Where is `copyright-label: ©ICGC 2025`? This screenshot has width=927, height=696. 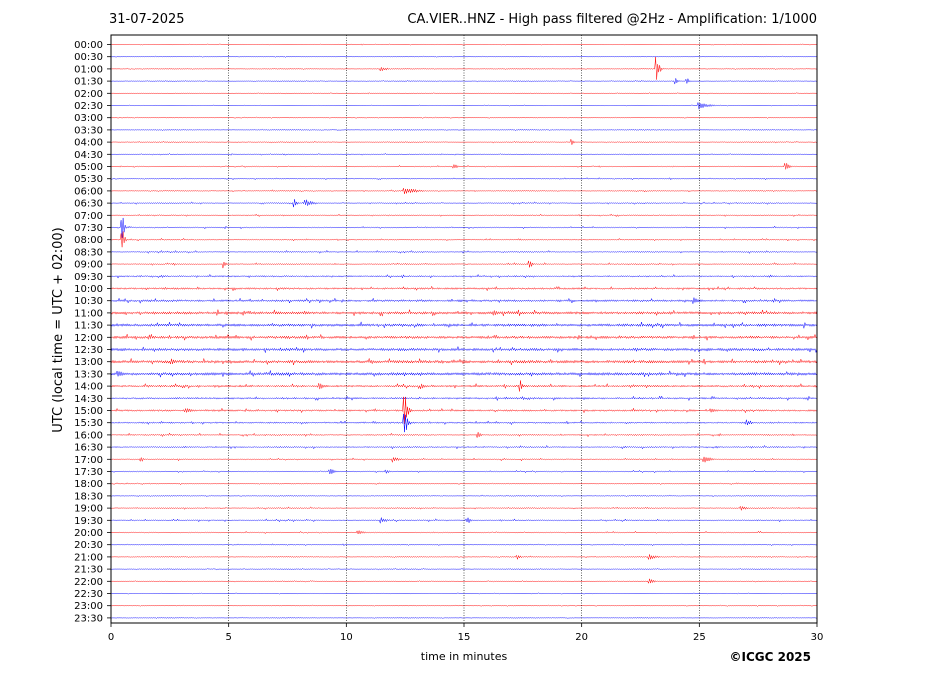
copyright-label: ©ICGC 2025 is located at coordinates (770, 657).